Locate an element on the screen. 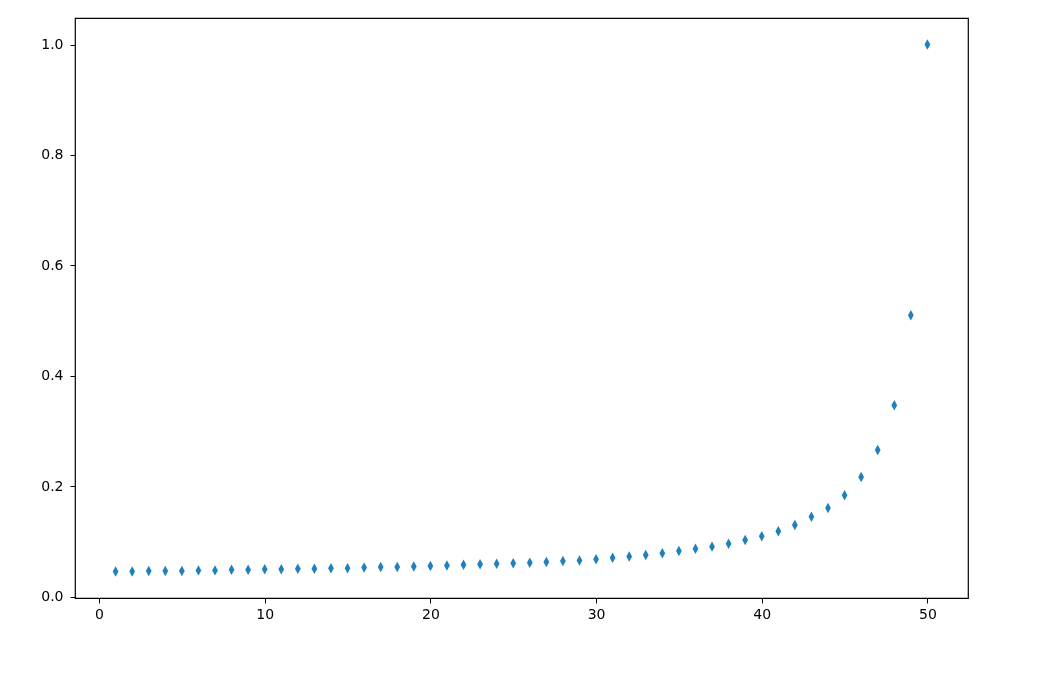  x-tick-label: 0 is located at coordinates (99, 613).